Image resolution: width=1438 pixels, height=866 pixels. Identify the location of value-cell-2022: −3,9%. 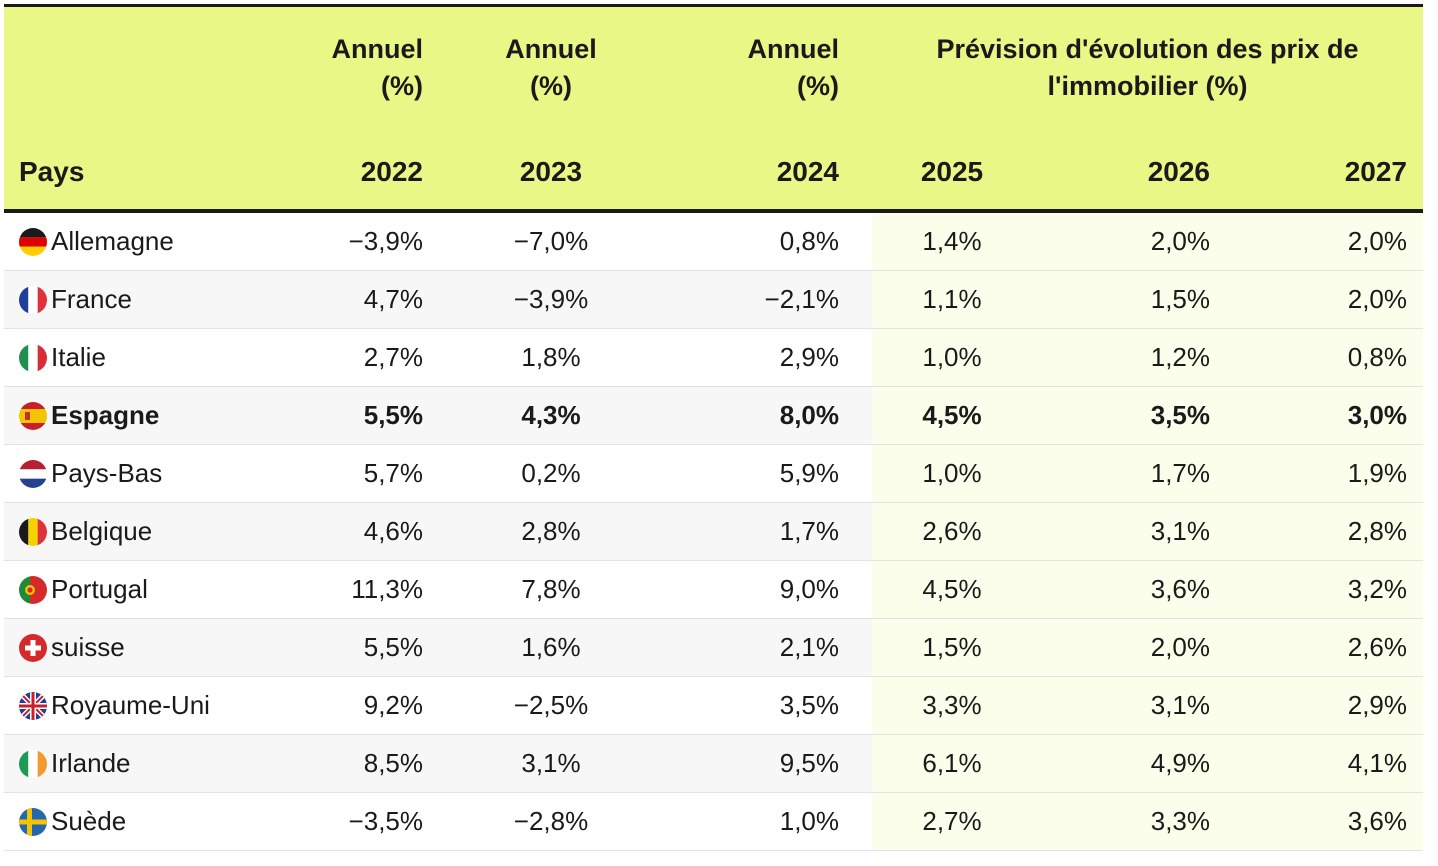
(376, 241).